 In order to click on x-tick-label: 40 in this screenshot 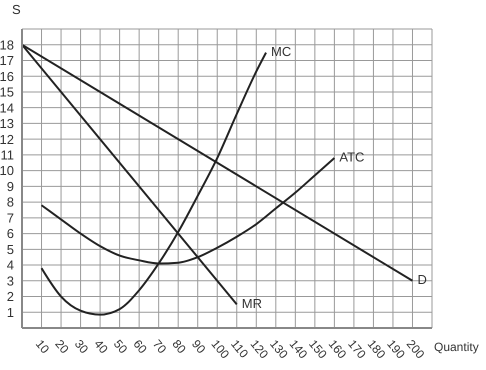, I will do `click(101, 346)`.